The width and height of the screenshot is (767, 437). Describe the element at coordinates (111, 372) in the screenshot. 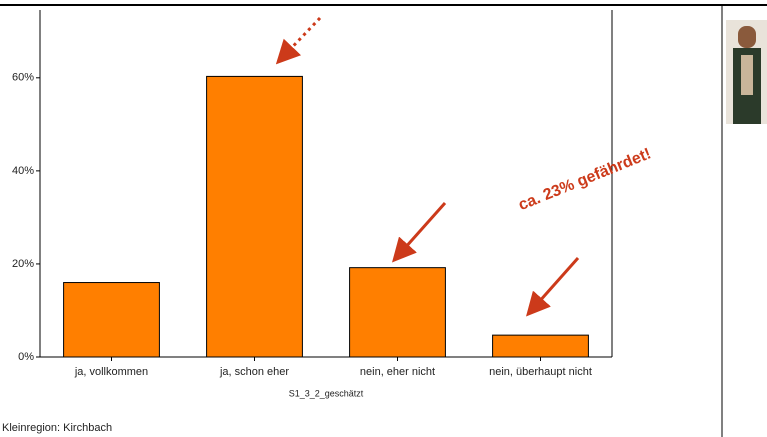

I see `x-tick-label: ja, vollkommen` at that location.